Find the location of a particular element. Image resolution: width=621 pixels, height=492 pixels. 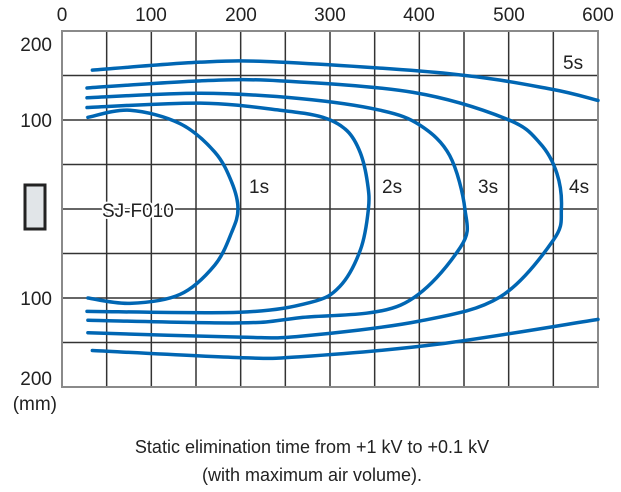

device-label: SJ-F010 is located at coordinates (138, 211).